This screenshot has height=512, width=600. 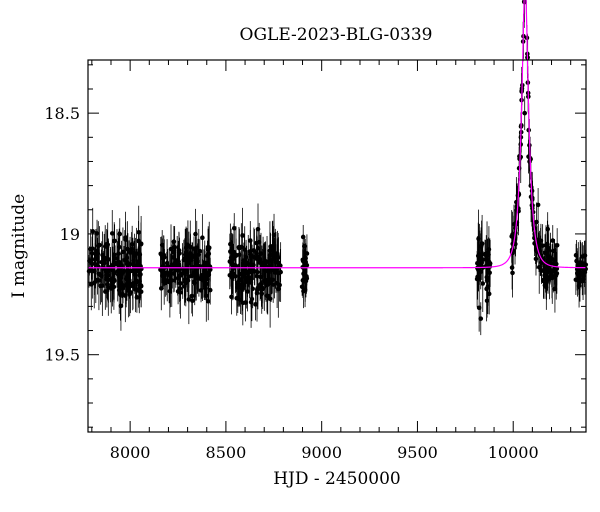 I want to click on y-tick-labels: 18.5 19 19.5, so click(x=62, y=234).